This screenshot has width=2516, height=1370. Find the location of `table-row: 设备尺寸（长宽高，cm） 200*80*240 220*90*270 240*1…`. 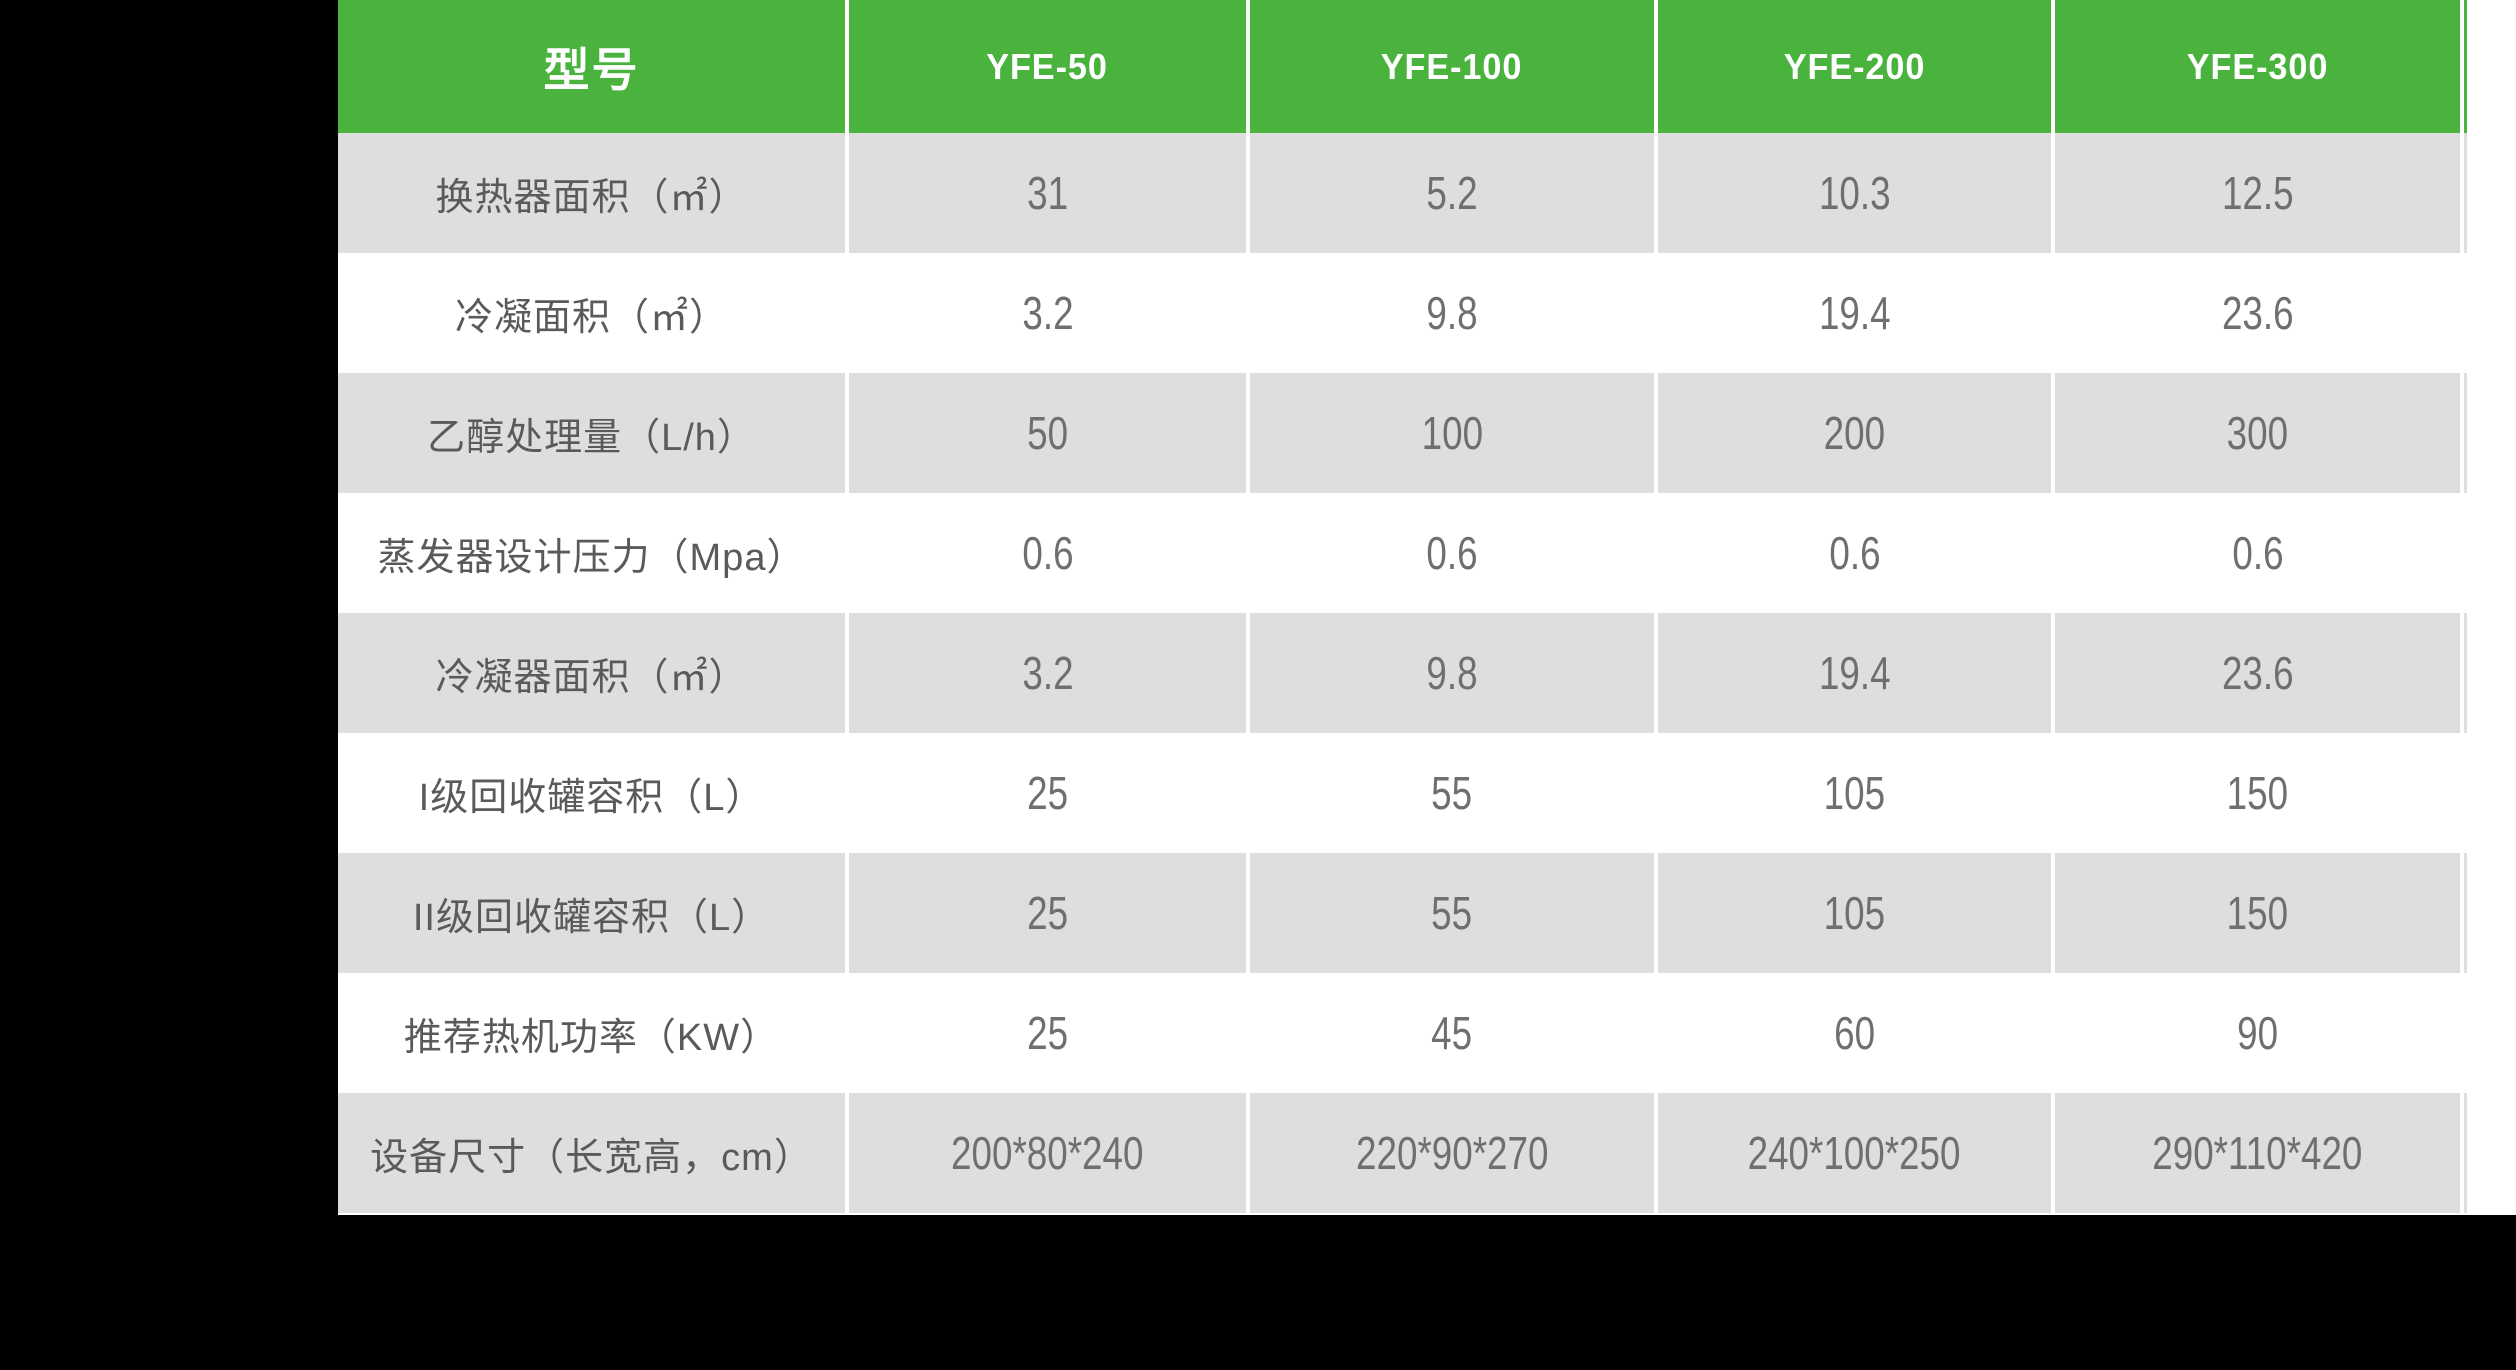

table-row: 设备尺寸（长宽高，cm） 200*80*240 220*90*270 240*1… is located at coordinates (1402, 1153).